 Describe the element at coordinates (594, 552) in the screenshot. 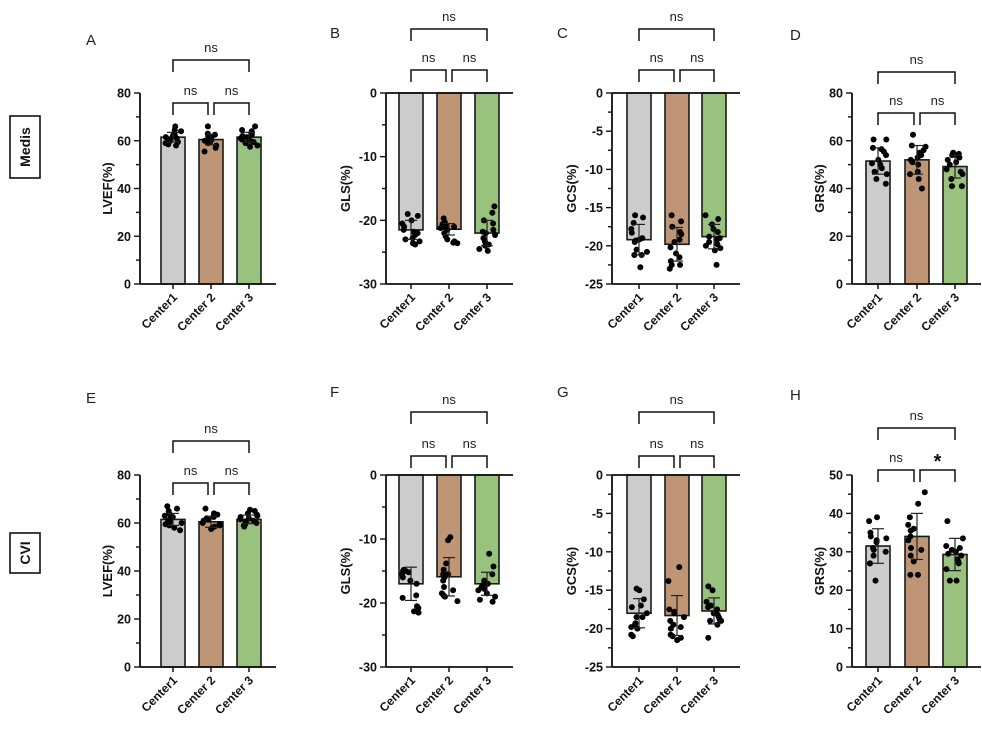

I see `y-tick-label: -10` at that location.